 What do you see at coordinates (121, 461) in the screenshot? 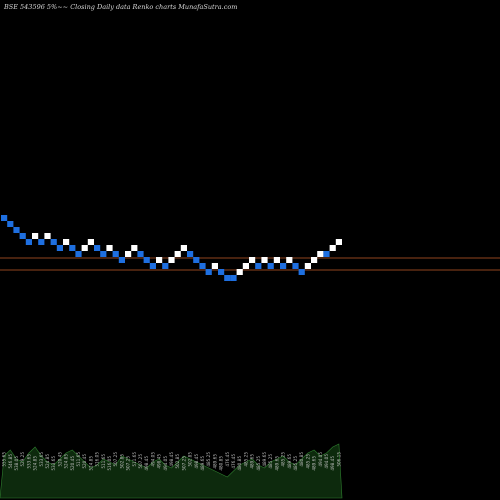
I see `brick-value-label: 502.85` at bounding box center [121, 461].